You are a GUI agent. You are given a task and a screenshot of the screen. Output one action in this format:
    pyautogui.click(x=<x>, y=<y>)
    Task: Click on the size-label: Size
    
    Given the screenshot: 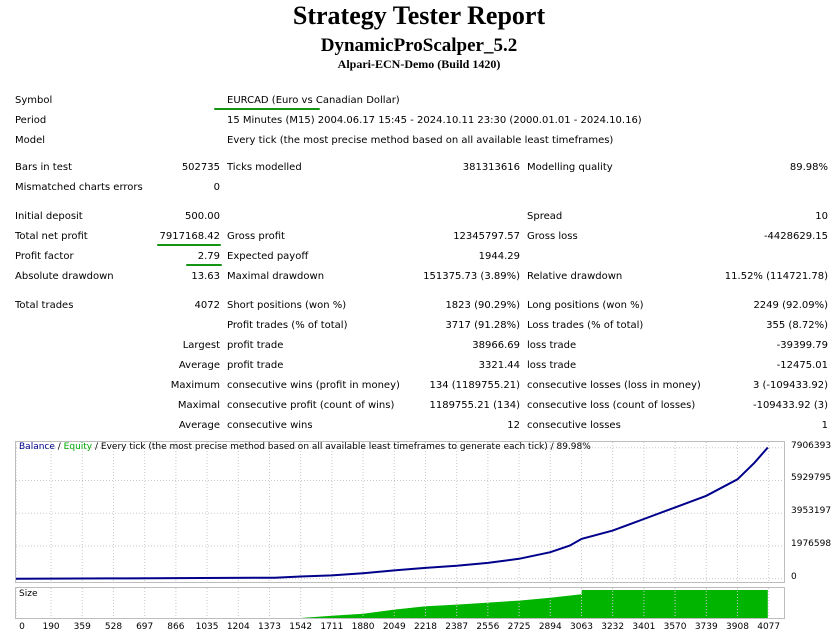 What is the action you would take?
    pyautogui.click(x=28, y=594)
    